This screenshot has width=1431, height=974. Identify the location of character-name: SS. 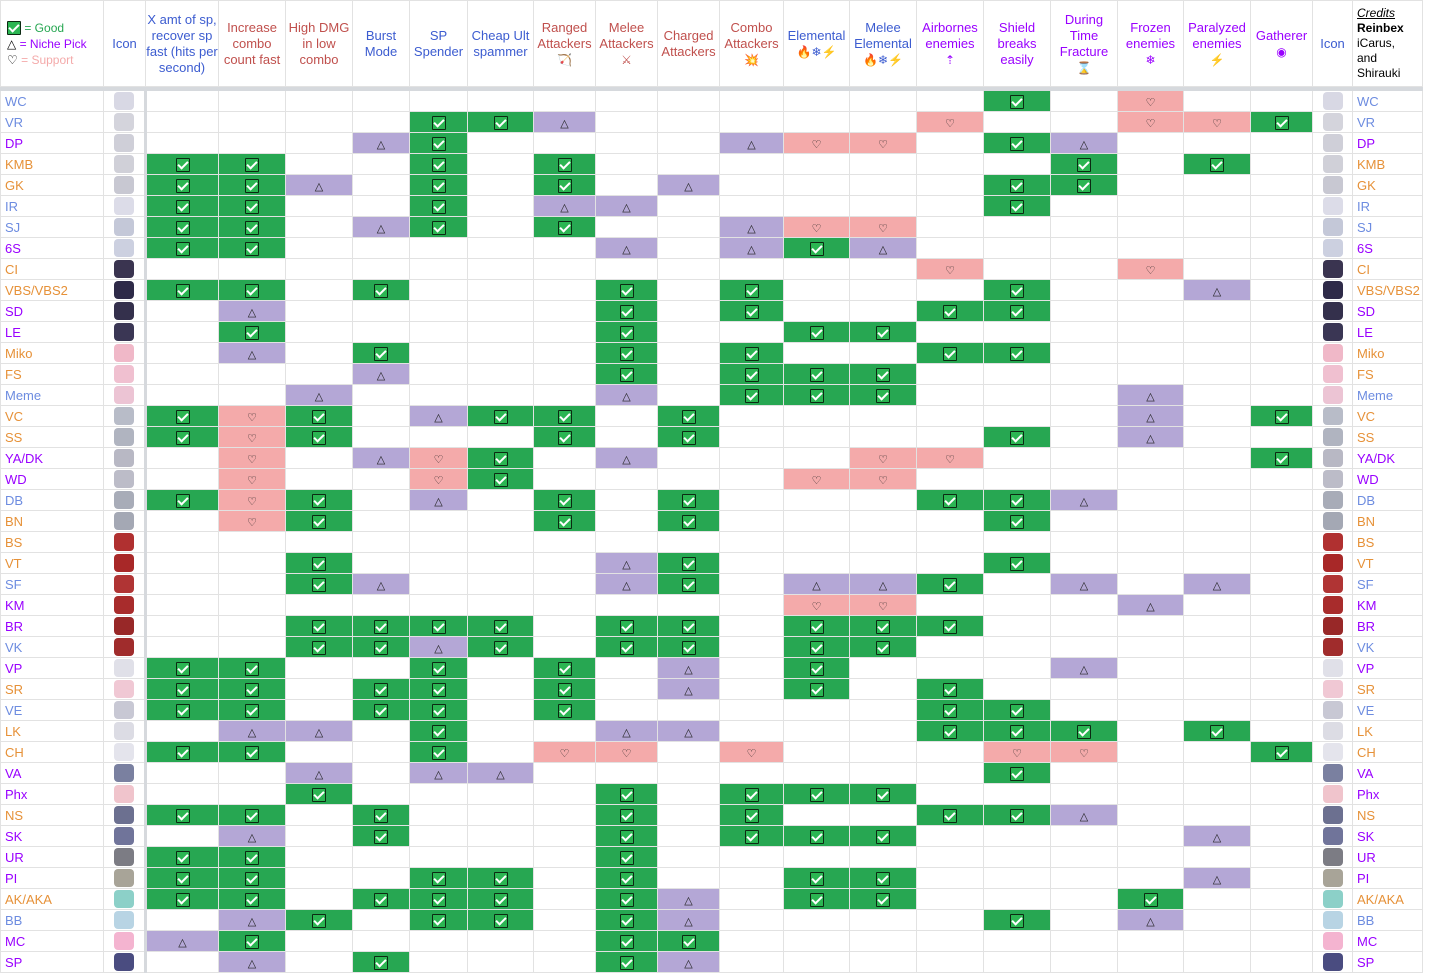
(52, 437).